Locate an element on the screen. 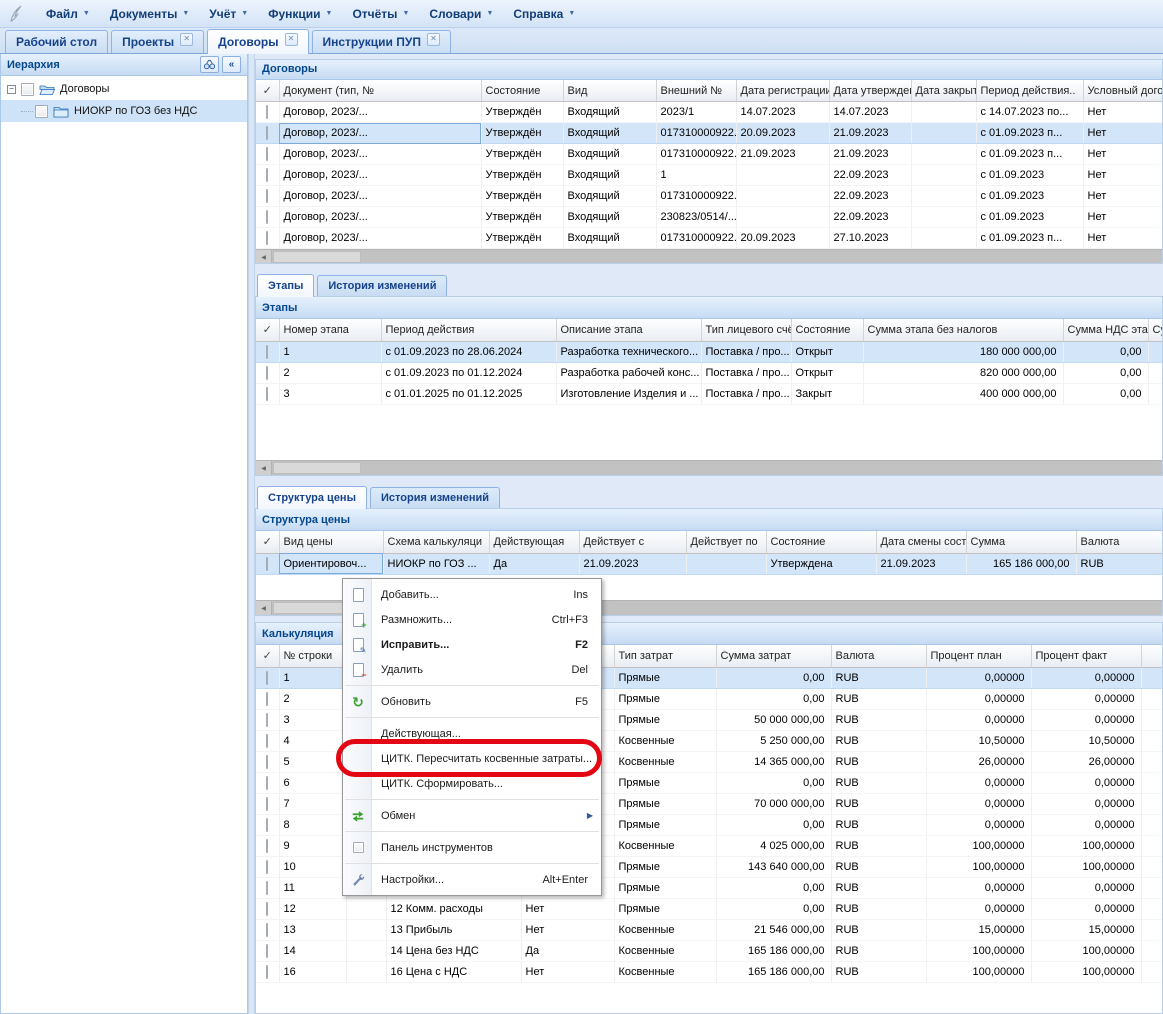 The image size is (1163, 1014). column-header: Действует с is located at coordinates (633, 542).